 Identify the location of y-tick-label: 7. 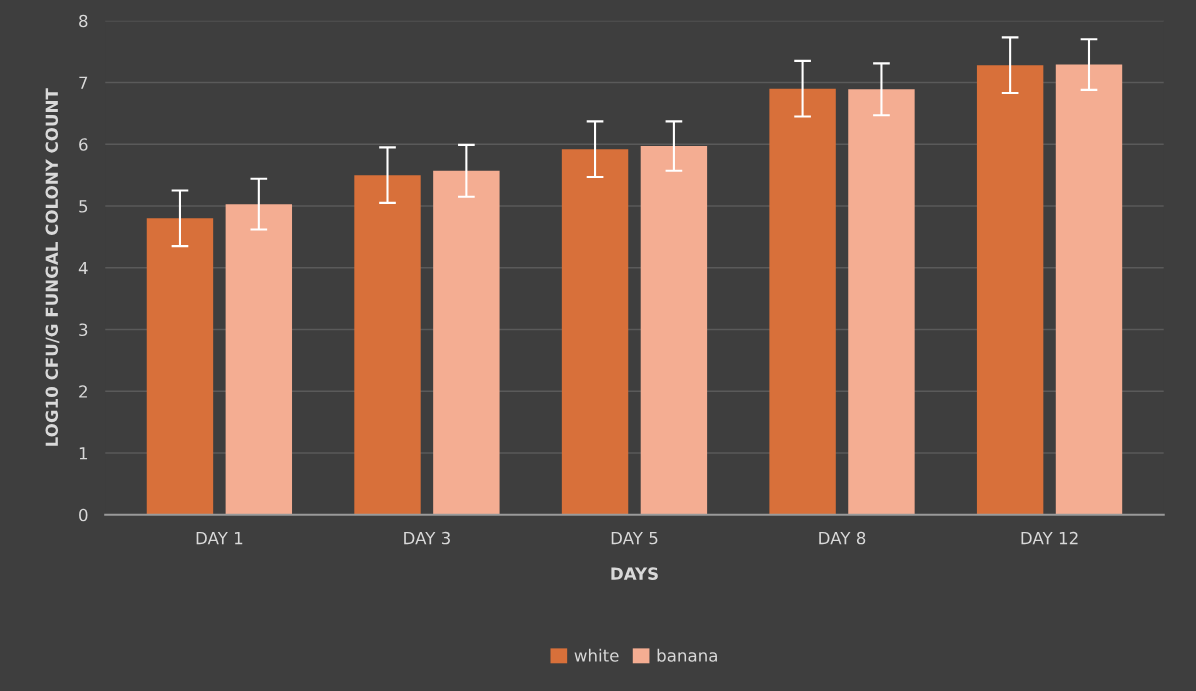
(83, 82).